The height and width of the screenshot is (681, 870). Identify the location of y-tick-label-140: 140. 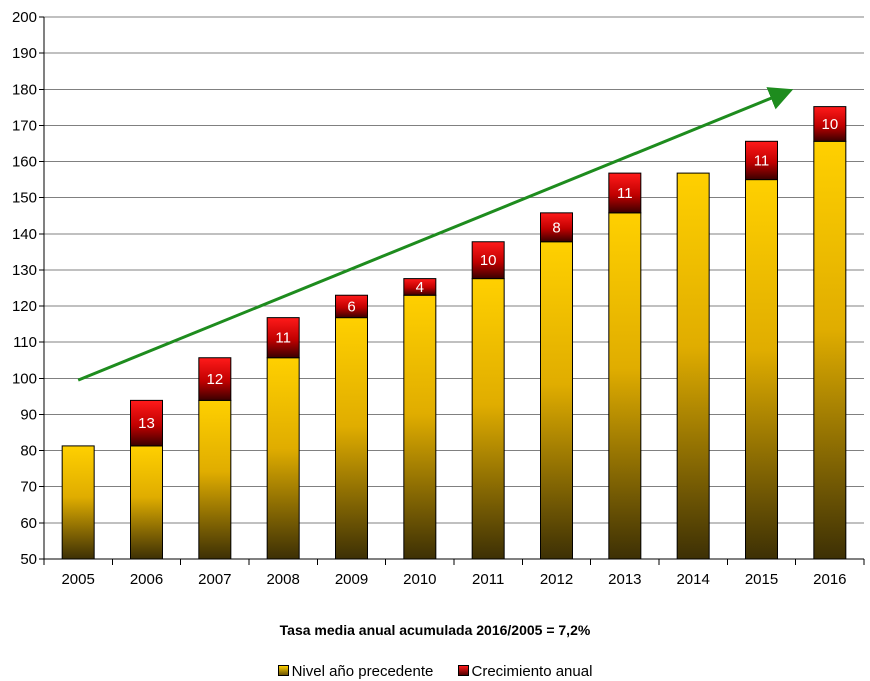
(24, 234).